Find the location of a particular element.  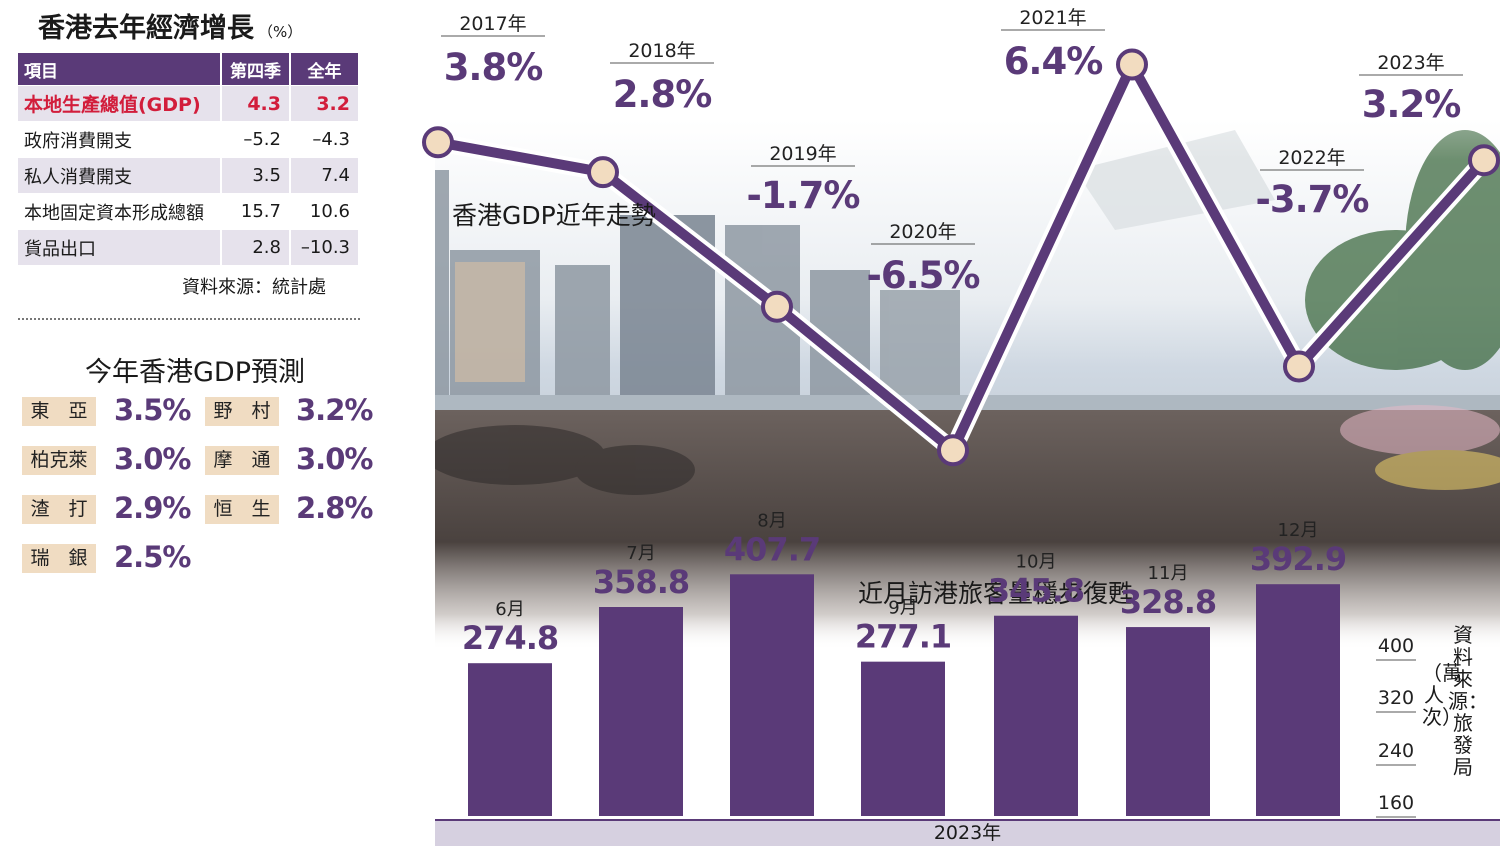

gdp-value-label: 2.8% is located at coordinates (662, 94).